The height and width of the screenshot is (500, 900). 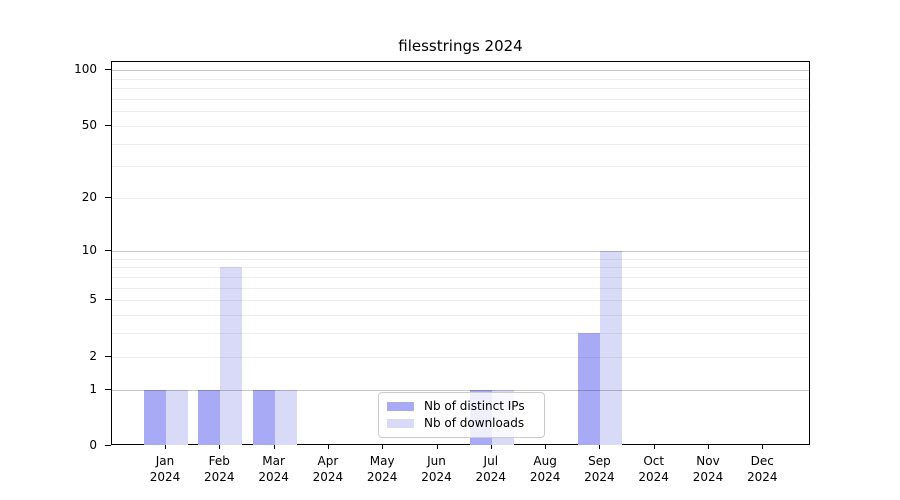 I want to click on y-axis-tick-label-0: 0, so click(x=93, y=445).